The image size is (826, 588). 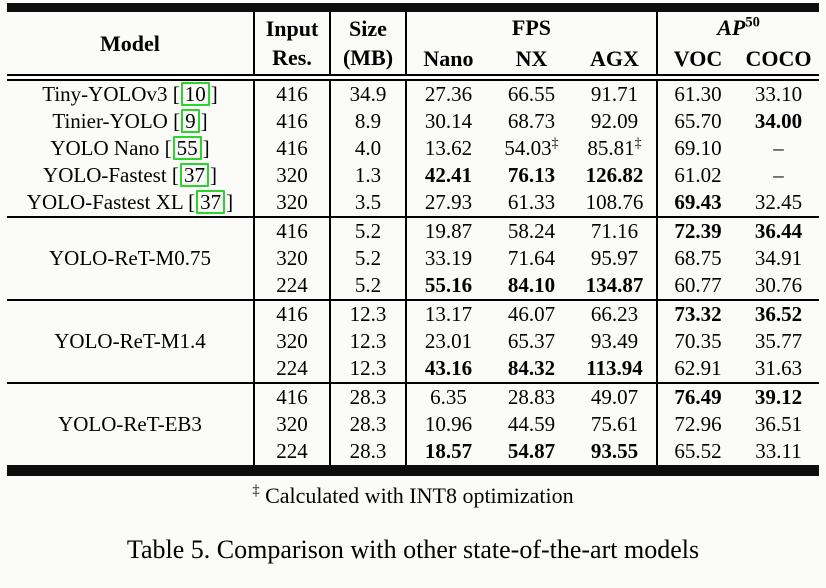 What do you see at coordinates (614, 314) in the screenshot?
I see `fps-agx-cell: 66.23` at bounding box center [614, 314].